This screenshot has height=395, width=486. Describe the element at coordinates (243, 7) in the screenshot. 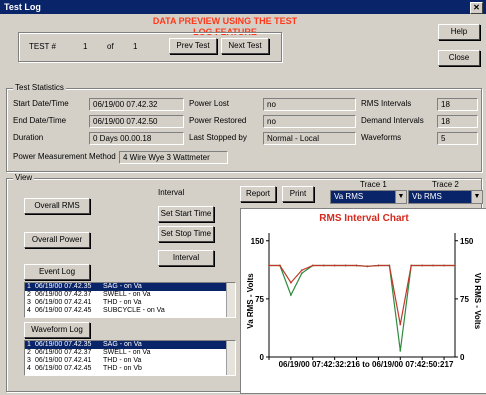

I see `title-bar: Test Log ✕` at that location.